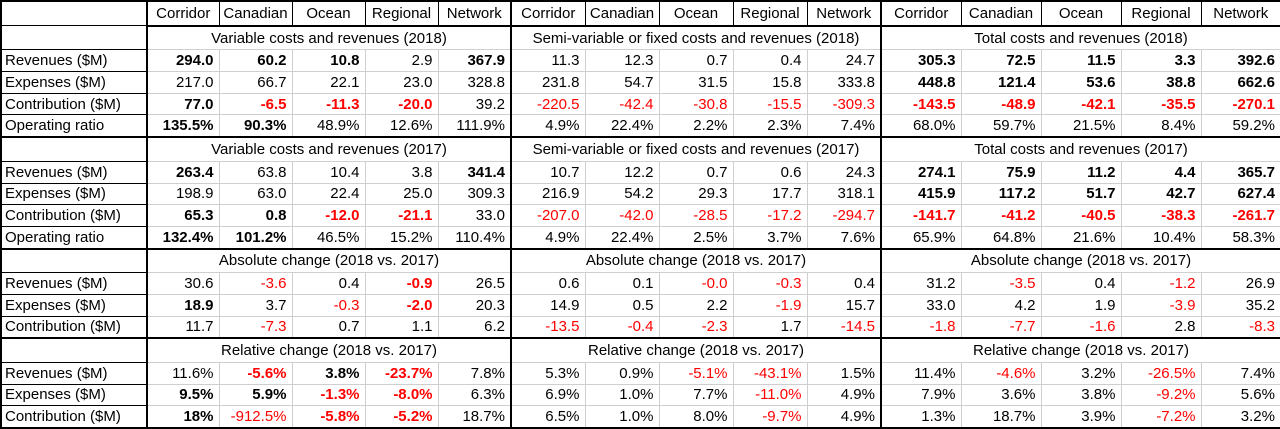  I want to click on value-cell: 0.1, so click(622, 283).